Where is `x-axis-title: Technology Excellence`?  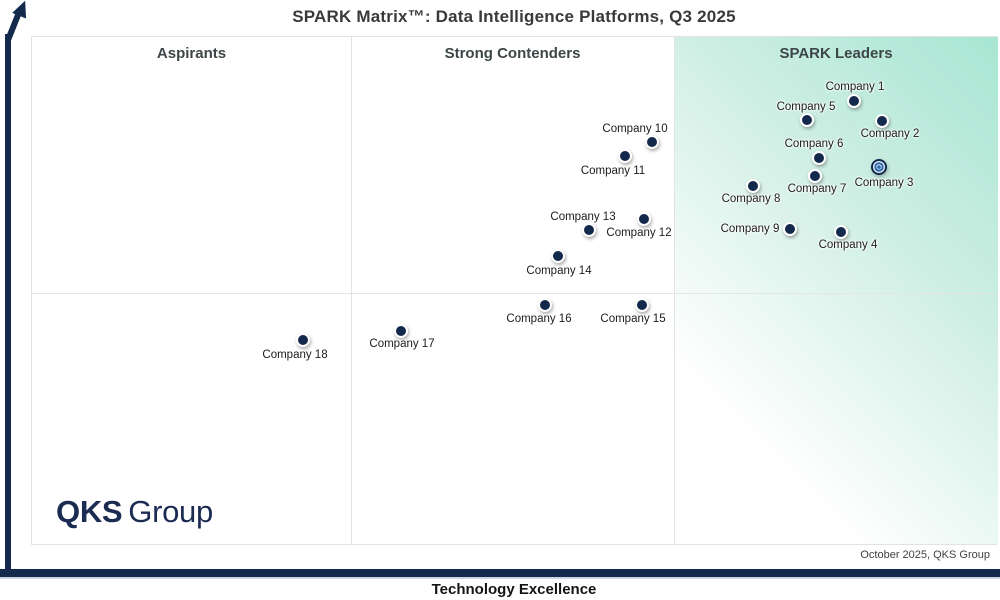
x-axis-title: Technology Excellence is located at coordinates (514, 589).